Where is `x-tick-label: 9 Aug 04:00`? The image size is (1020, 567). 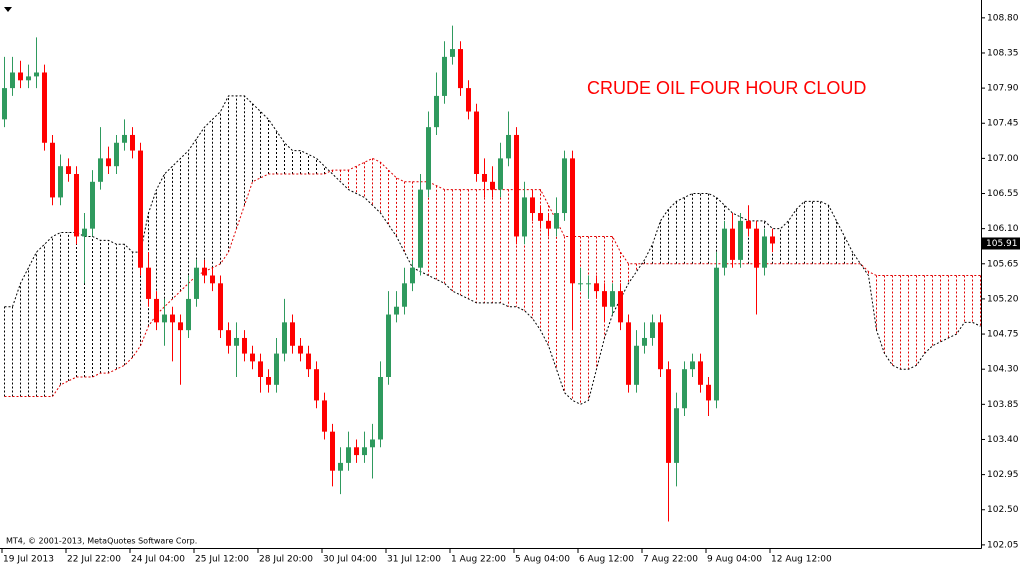 x-tick-label: 9 Aug 04:00 is located at coordinates (734, 560).